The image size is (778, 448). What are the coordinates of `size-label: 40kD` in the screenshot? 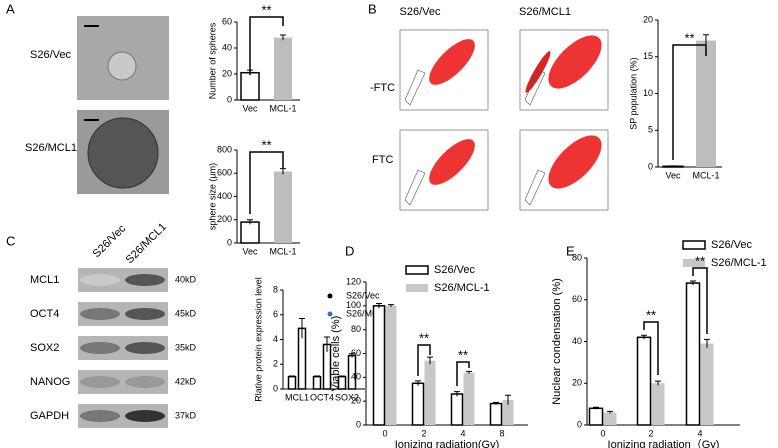 It's located at (186, 279).